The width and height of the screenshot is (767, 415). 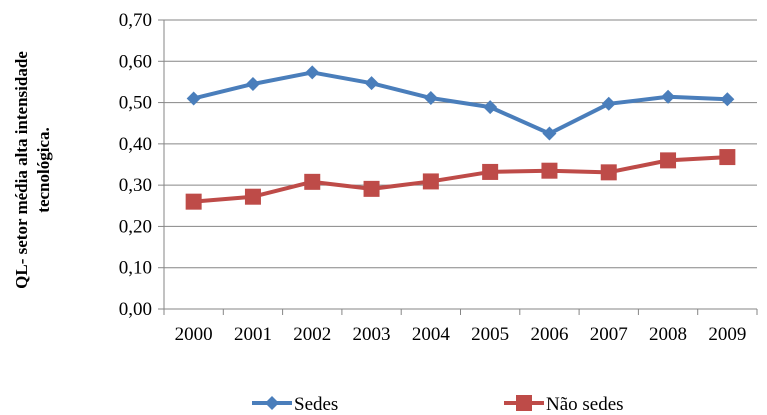 What do you see at coordinates (135, 61) in the screenshot?
I see `y-tick-label: 0,60` at bounding box center [135, 61].